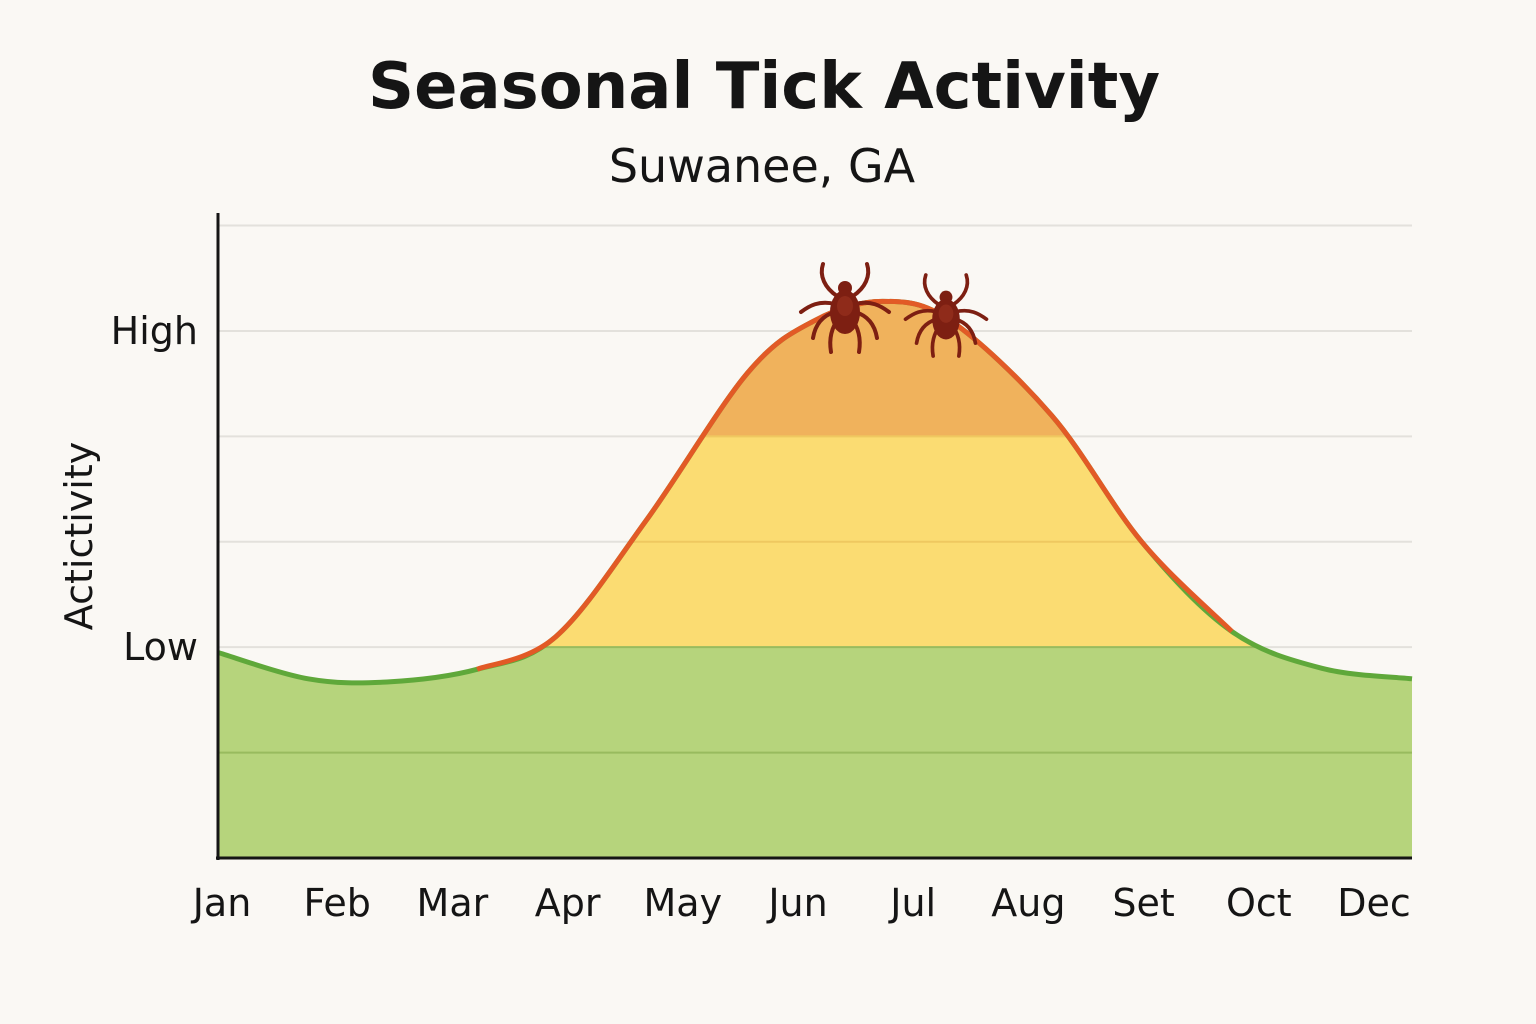 This screenshot has height=1024, width=1536. Describe the element at coordinates (453, 903) in the screenshot. I see `x-tick-label: Mar` at that location.